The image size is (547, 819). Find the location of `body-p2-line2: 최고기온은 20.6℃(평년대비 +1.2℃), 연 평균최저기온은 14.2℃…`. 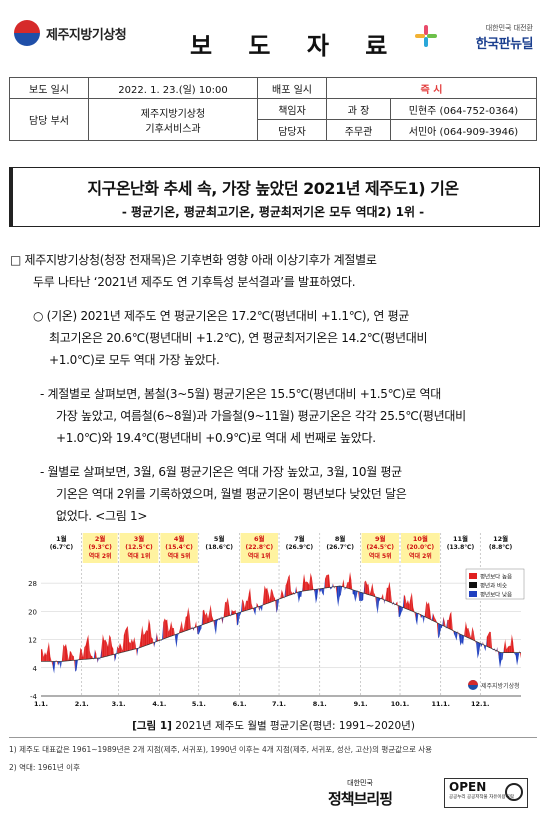

body-p2-line2: 최고기온은 20.6℃(평년대비 +1.2℃), 연 평균최저기온은 14.2℃… is located at coordinates (238, 338).